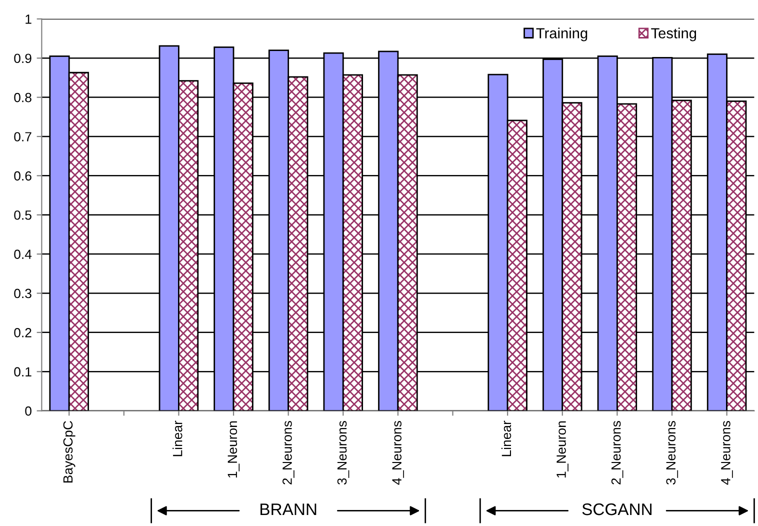  I want to click on y-tick-label: 0.1, so click(23, 372).